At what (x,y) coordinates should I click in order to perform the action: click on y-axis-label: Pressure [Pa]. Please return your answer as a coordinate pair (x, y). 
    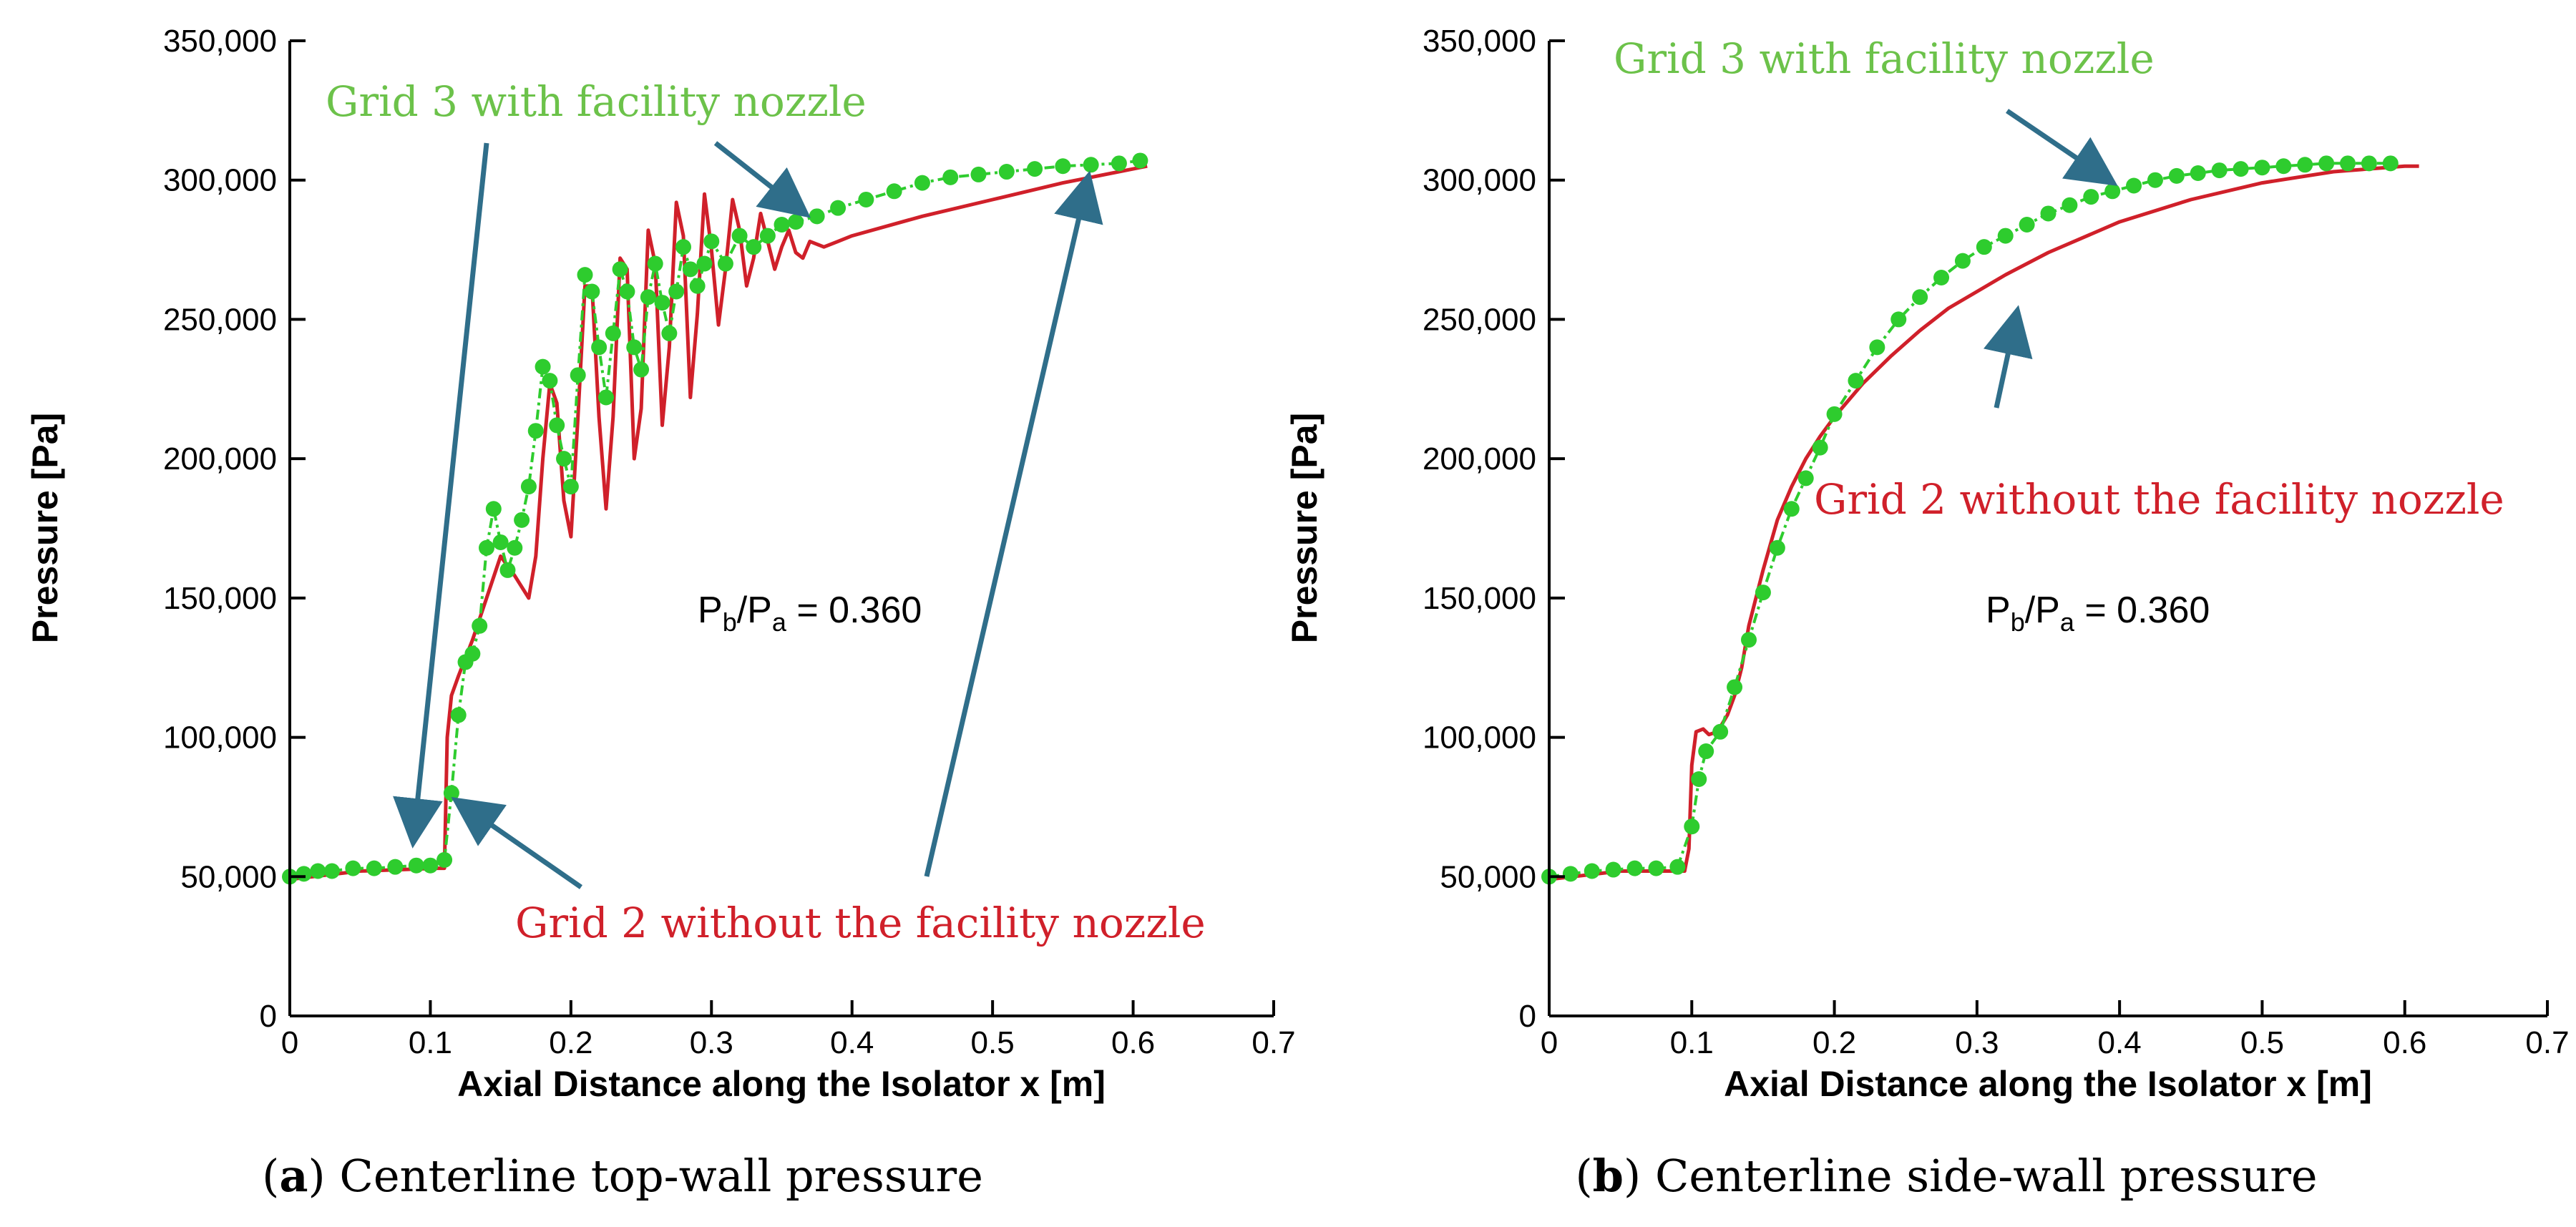
    Looking at the image, I should click on (45, 528).